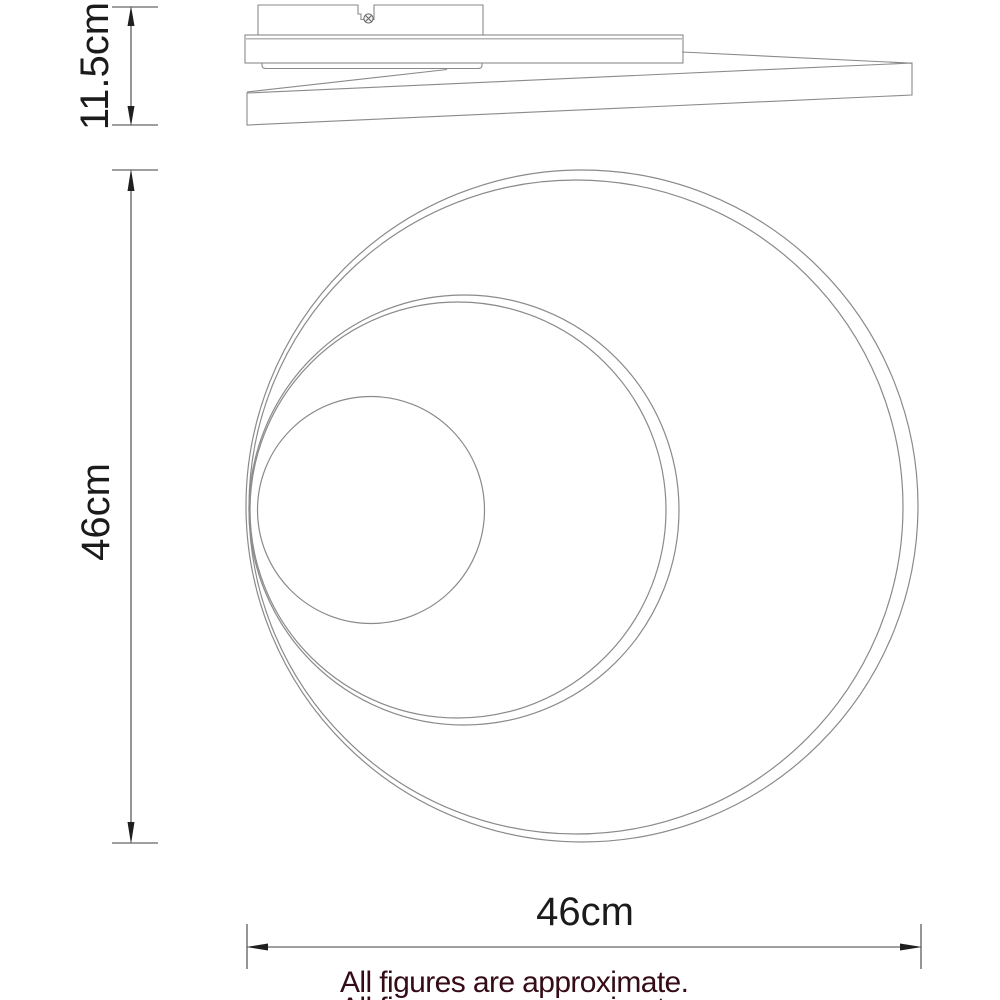  I want to click on side-view, so click(578, 65).